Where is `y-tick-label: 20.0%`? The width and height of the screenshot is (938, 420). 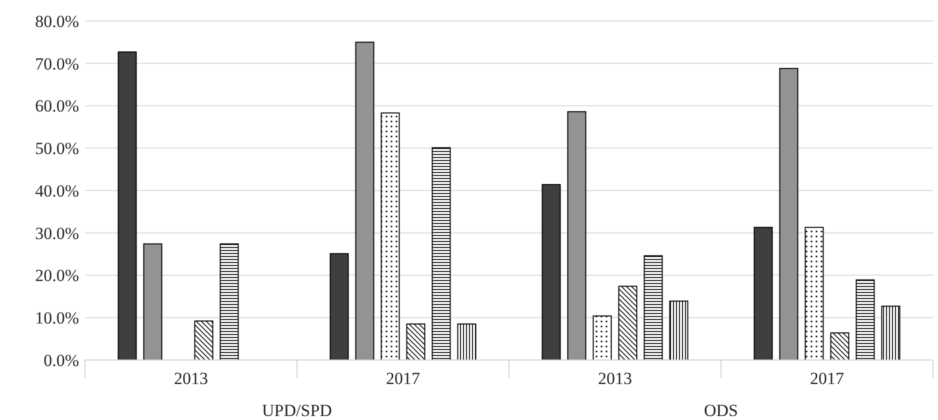
y-tick-label: 20.0% is located at coordinates (57, 276).